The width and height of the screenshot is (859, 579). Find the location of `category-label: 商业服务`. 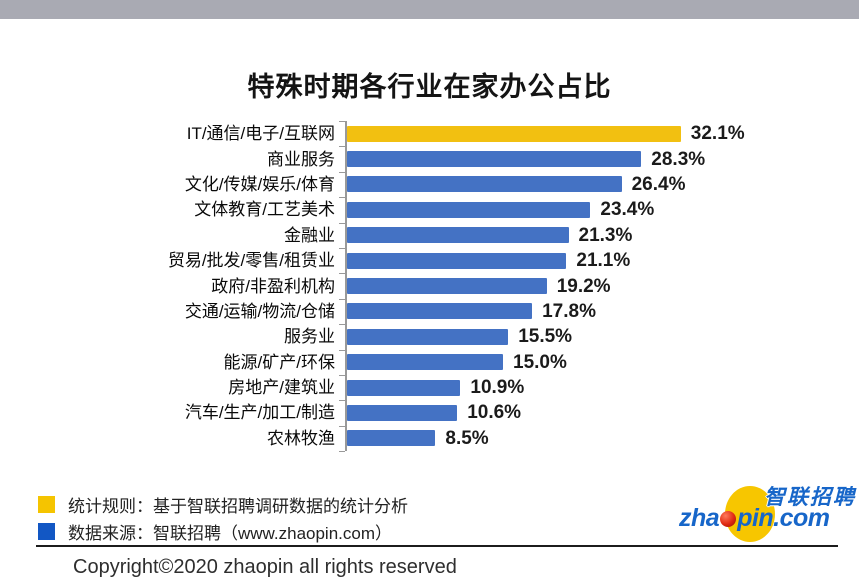

category-label: 商业服务 is located at coordinates (301, 159).